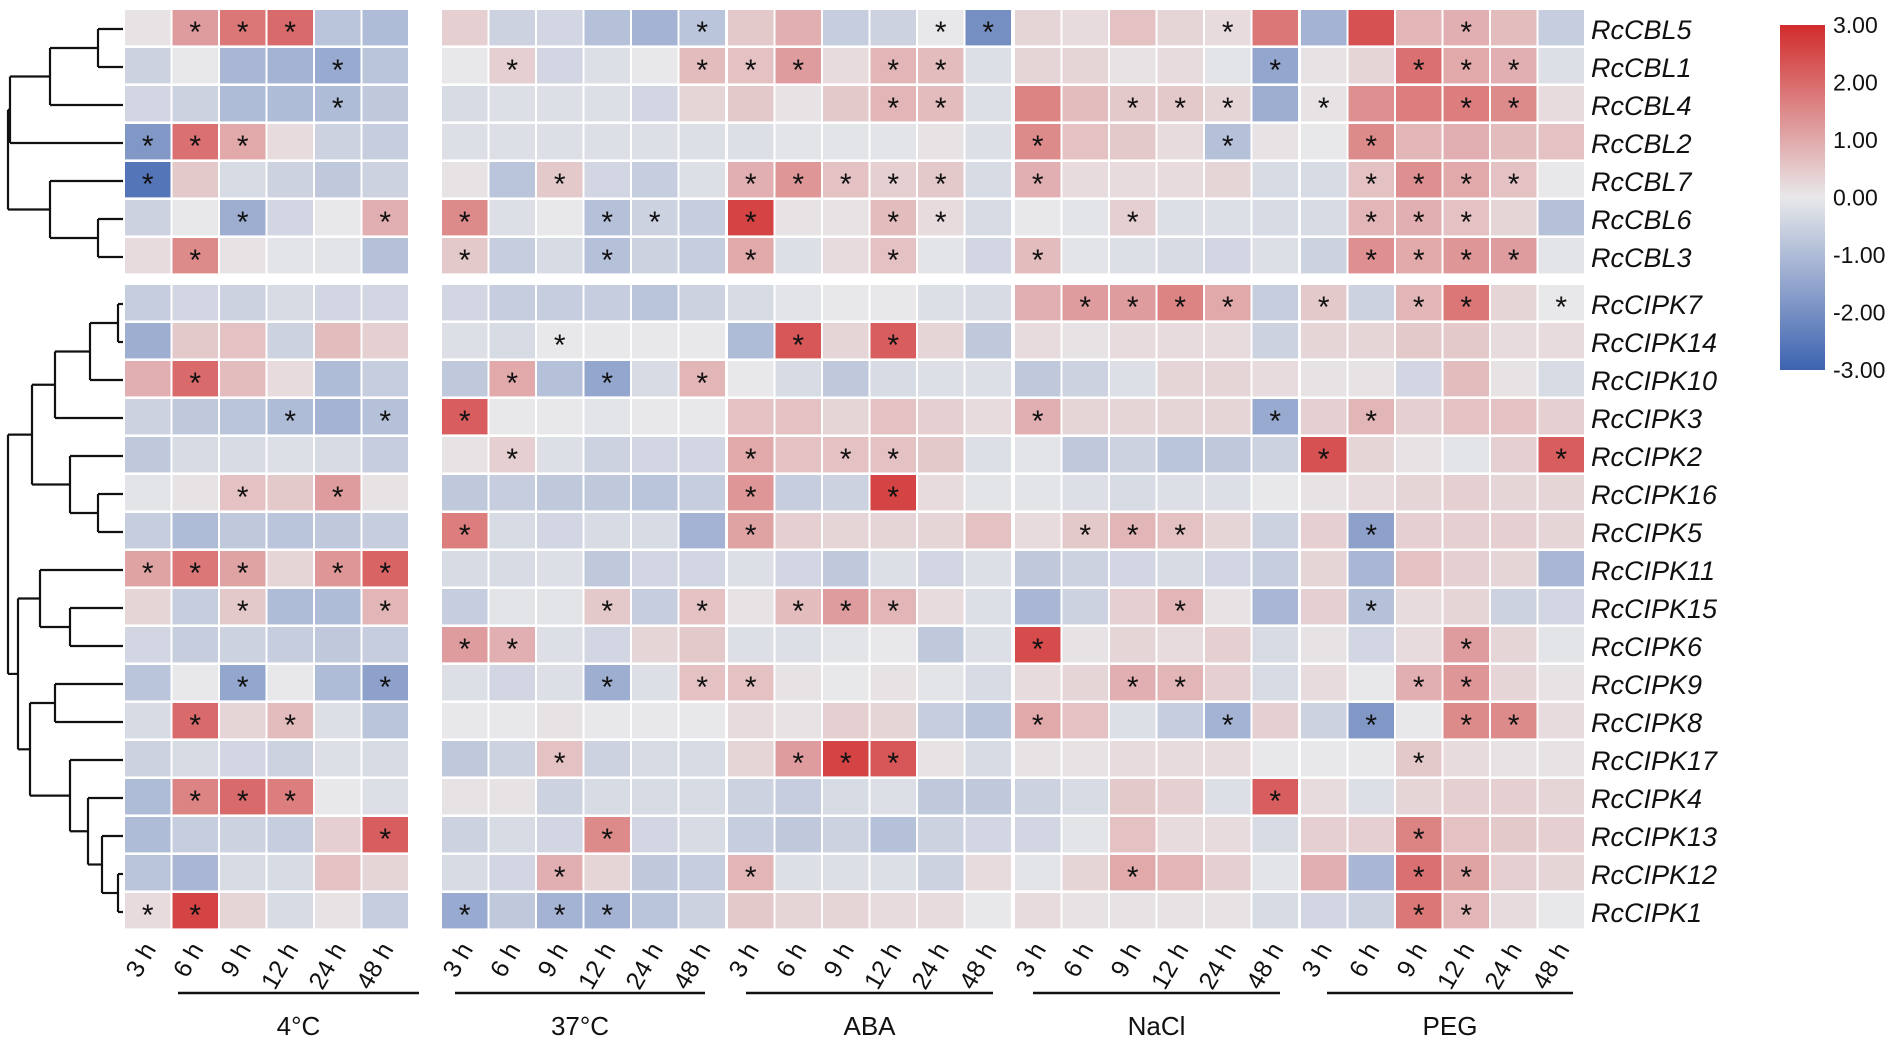 The image size is (1900, 1050). What do you see at coordinates (597, 966) in the screenshot?
I see `timepoint-tick-label: 12 h` at bounding box center [597, 966].